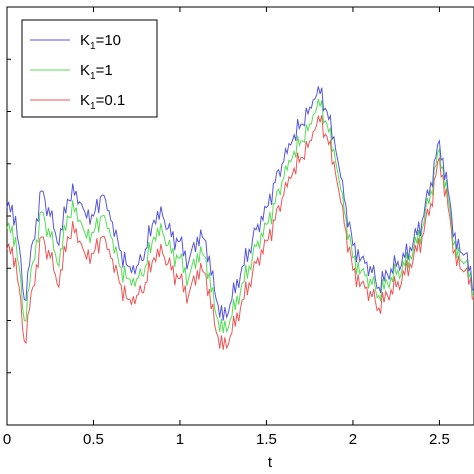  What do you see at coordinates (104, 70) in the screenshot?
I see `legend-label-rest: =1` at bounding box center [104, 70].